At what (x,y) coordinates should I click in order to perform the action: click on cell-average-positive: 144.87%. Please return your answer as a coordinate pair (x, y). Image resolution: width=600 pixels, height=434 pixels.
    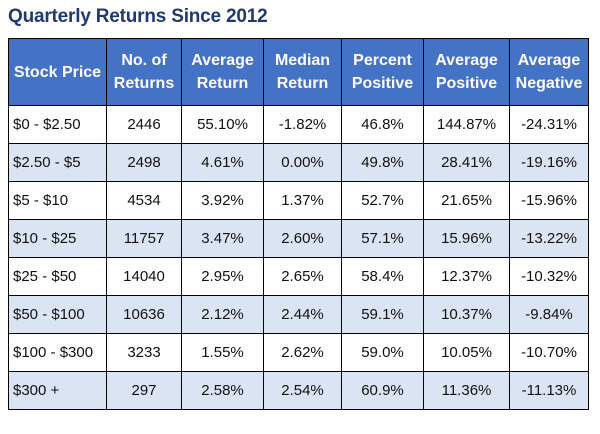
    Looking at the image, I should click on (466, 124).